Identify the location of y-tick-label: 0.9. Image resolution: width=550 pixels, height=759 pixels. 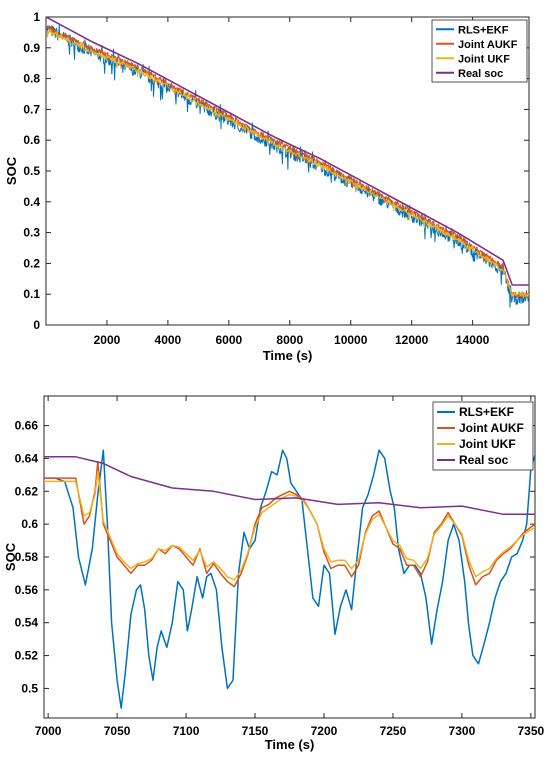
(31, 48).